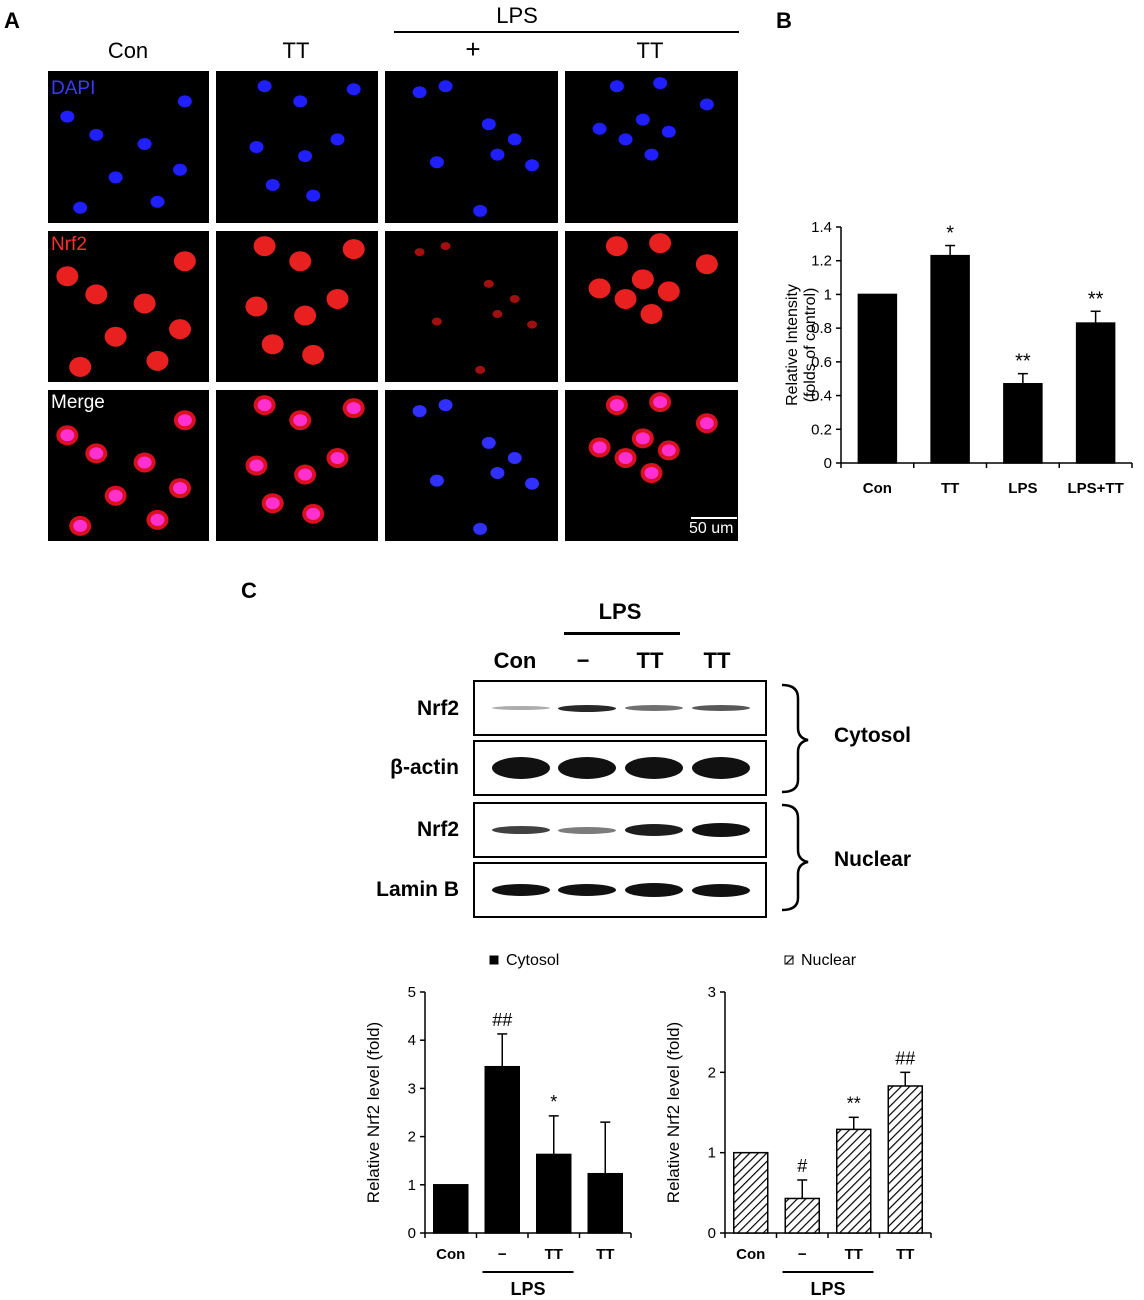 The image size is (1144, 1300). I want to click on blot-strip-laminb, so click(620, 890).